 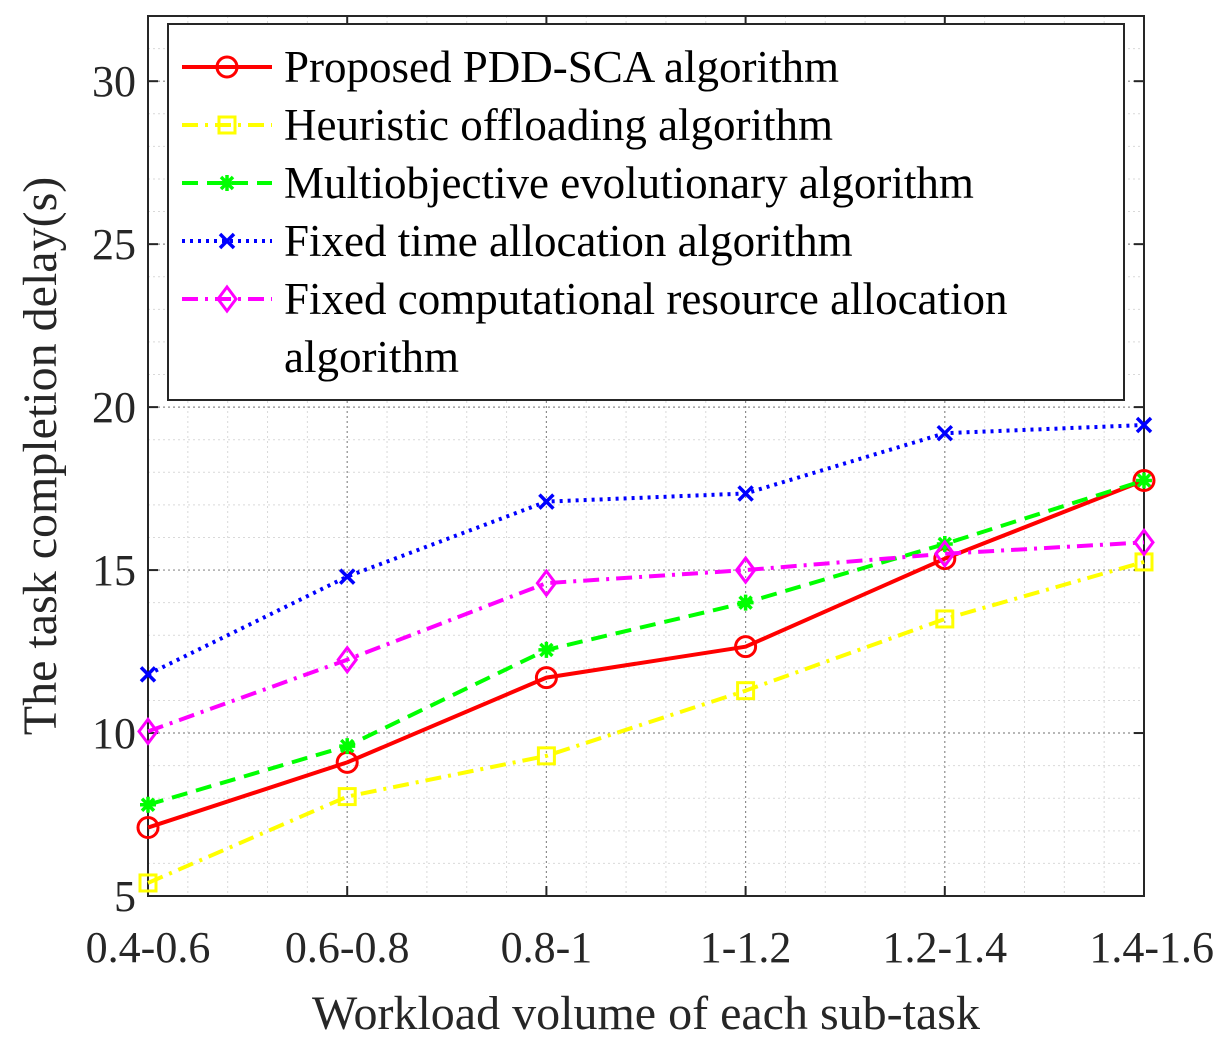 I want to click on y-tick-label: 30, so click(x=114, y=81).